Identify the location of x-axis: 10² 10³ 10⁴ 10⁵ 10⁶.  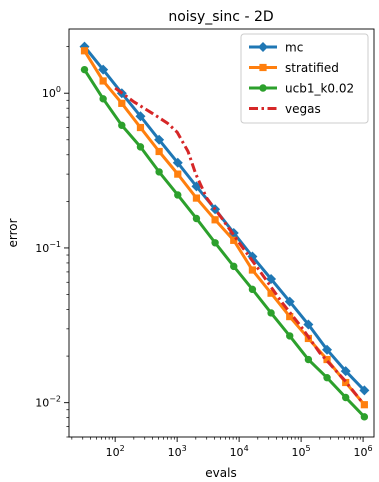
(222, 448).